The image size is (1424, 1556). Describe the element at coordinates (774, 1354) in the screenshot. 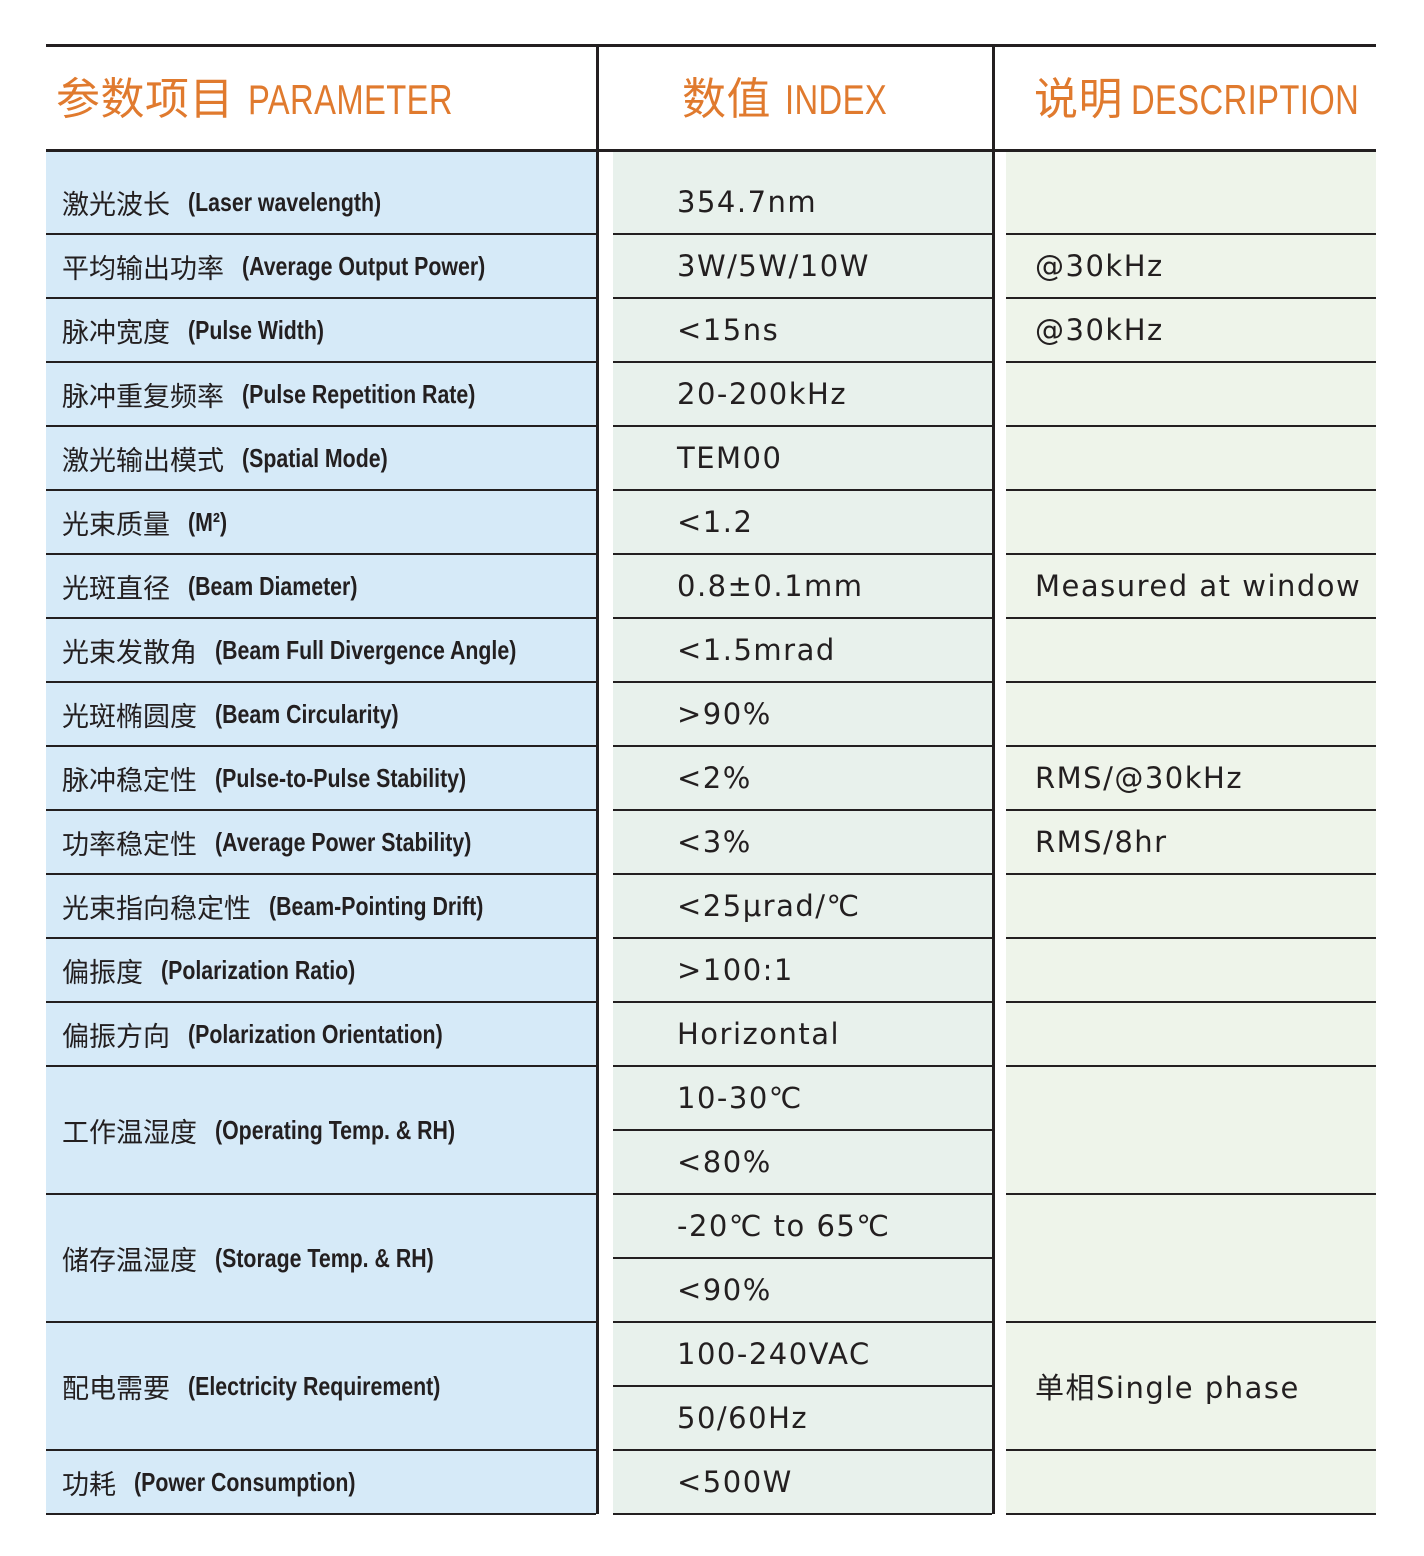

I see `index-value-cell: 100-240VAC` at that location.